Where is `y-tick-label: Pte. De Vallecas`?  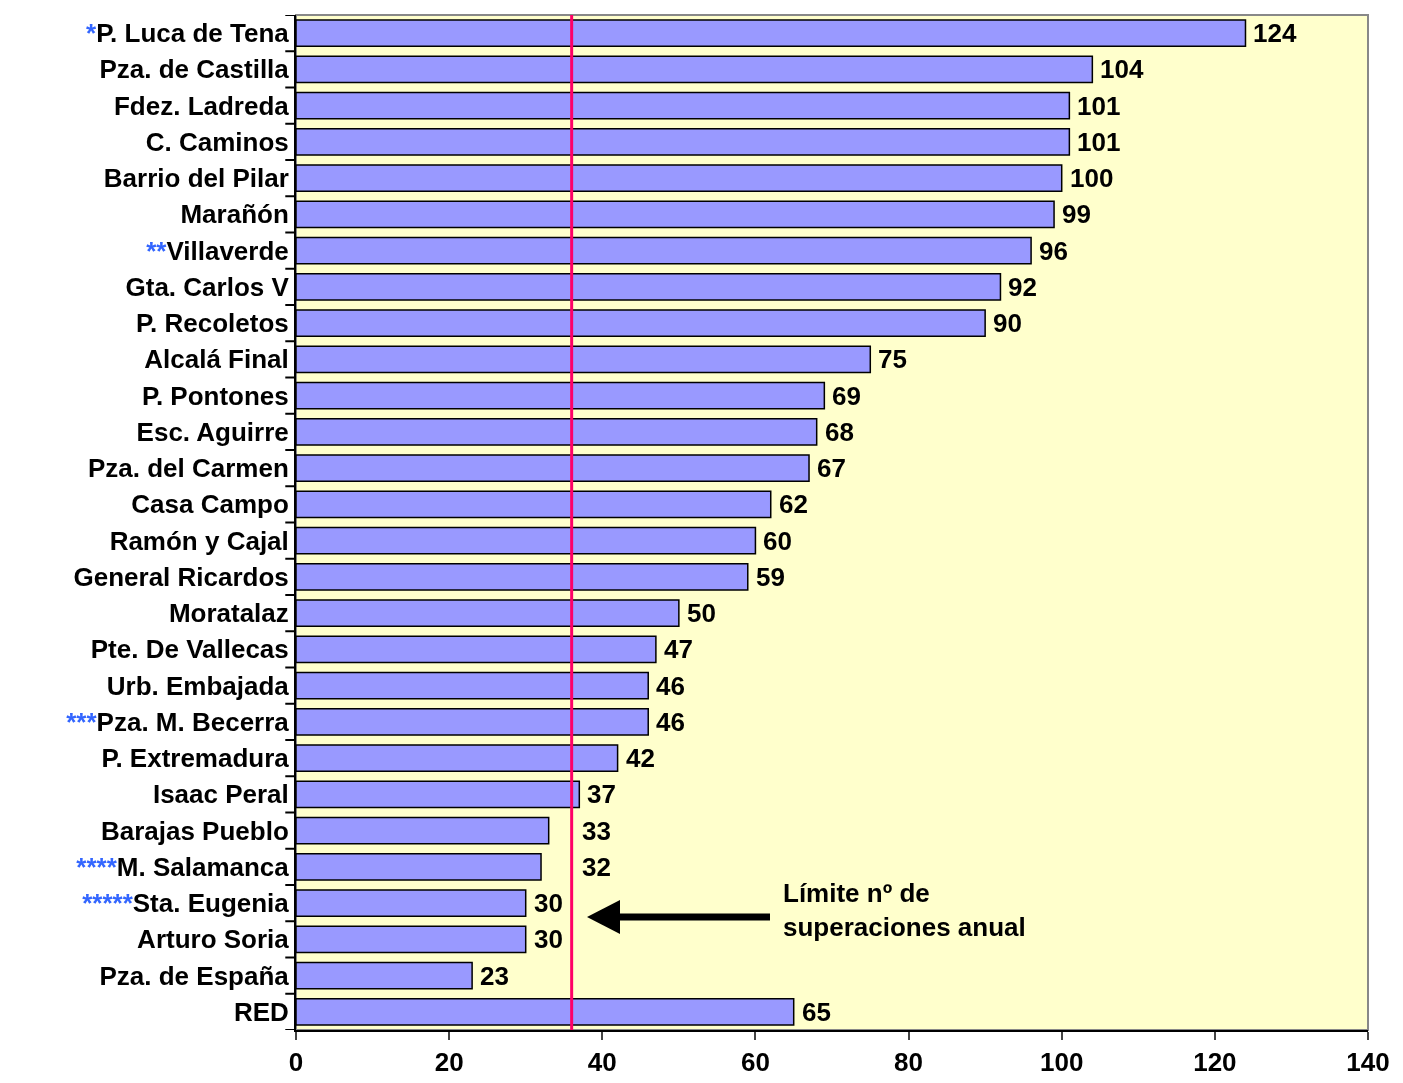 y-tick-label: Pte. De Vallecas is located at coordinates (189, 649).